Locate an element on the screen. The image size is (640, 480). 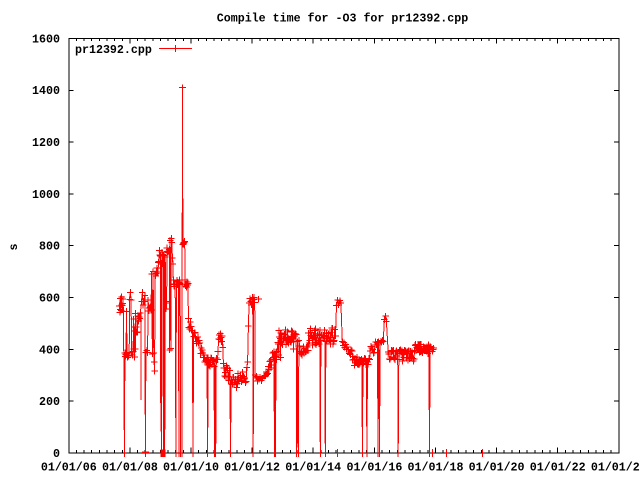
svg-text: 01/01/14 is located at coordinates (313, 467).